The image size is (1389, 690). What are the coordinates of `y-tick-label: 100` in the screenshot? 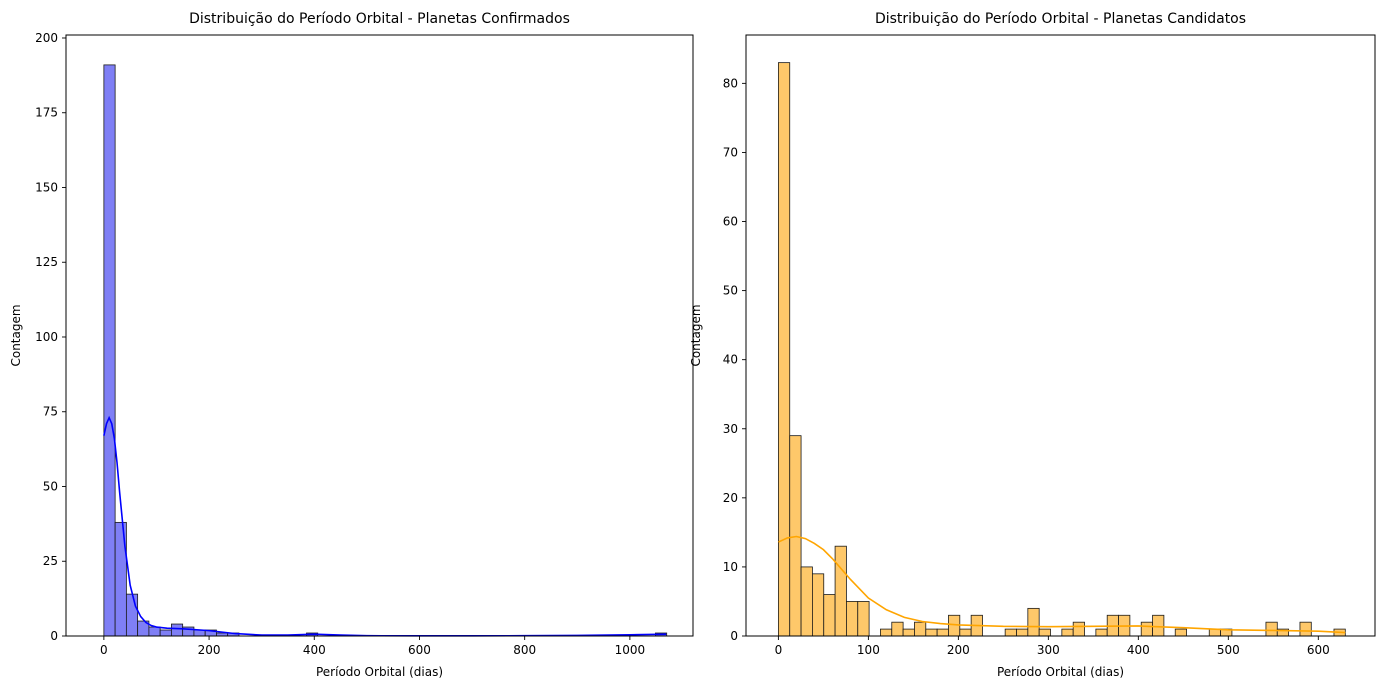 It's located at (46, 337).